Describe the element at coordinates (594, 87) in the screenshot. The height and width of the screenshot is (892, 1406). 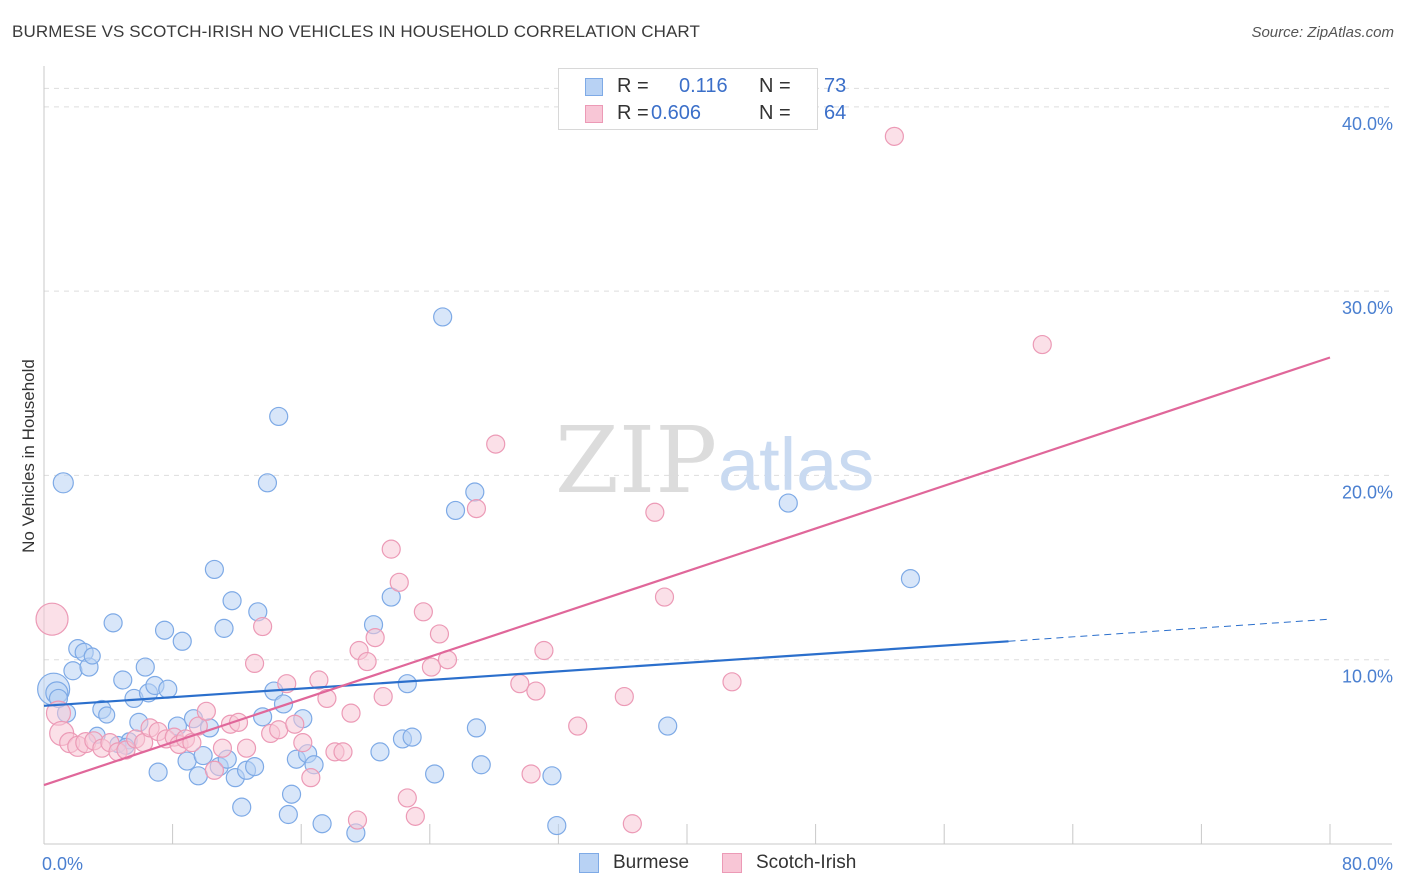
I see `legend-swatch-burmese` at that location.